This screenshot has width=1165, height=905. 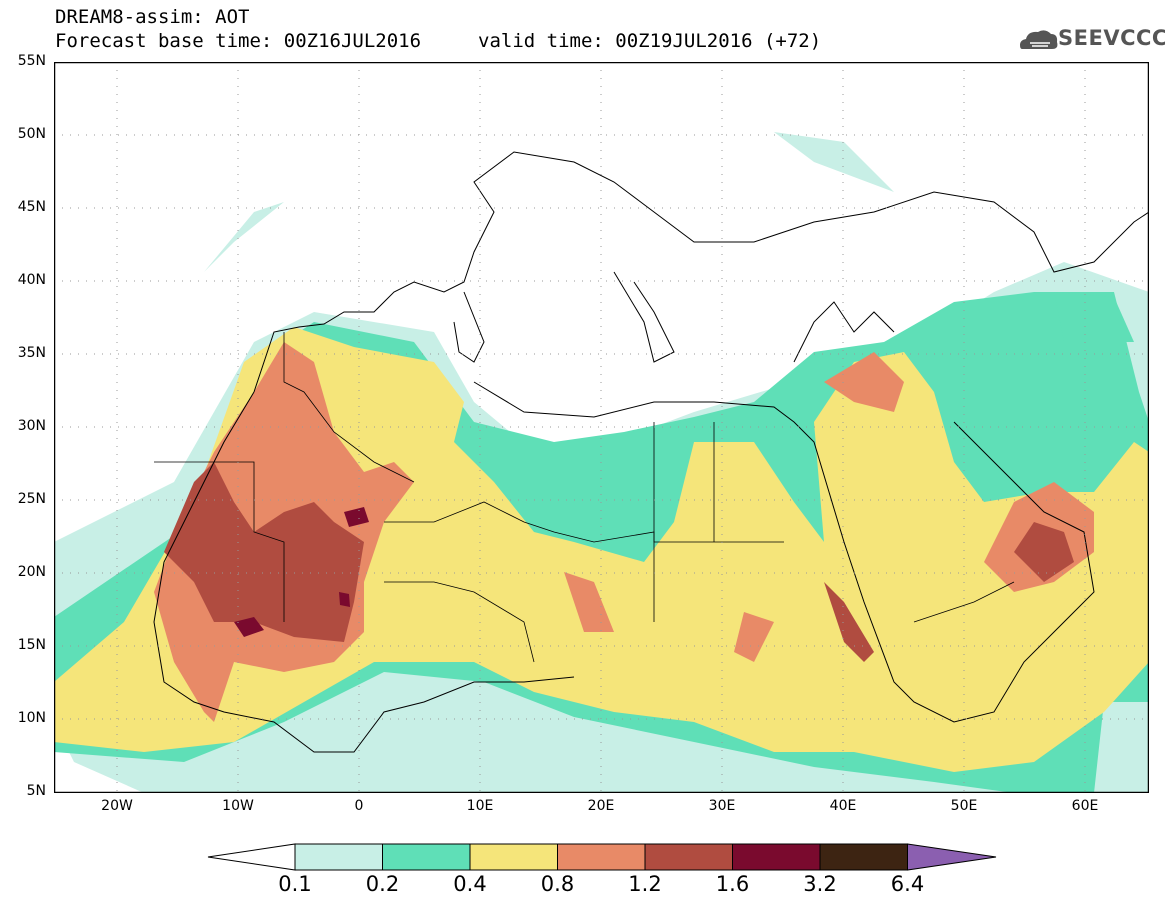 I want to click on legend-max-arrow, so click(x=952, y=857).